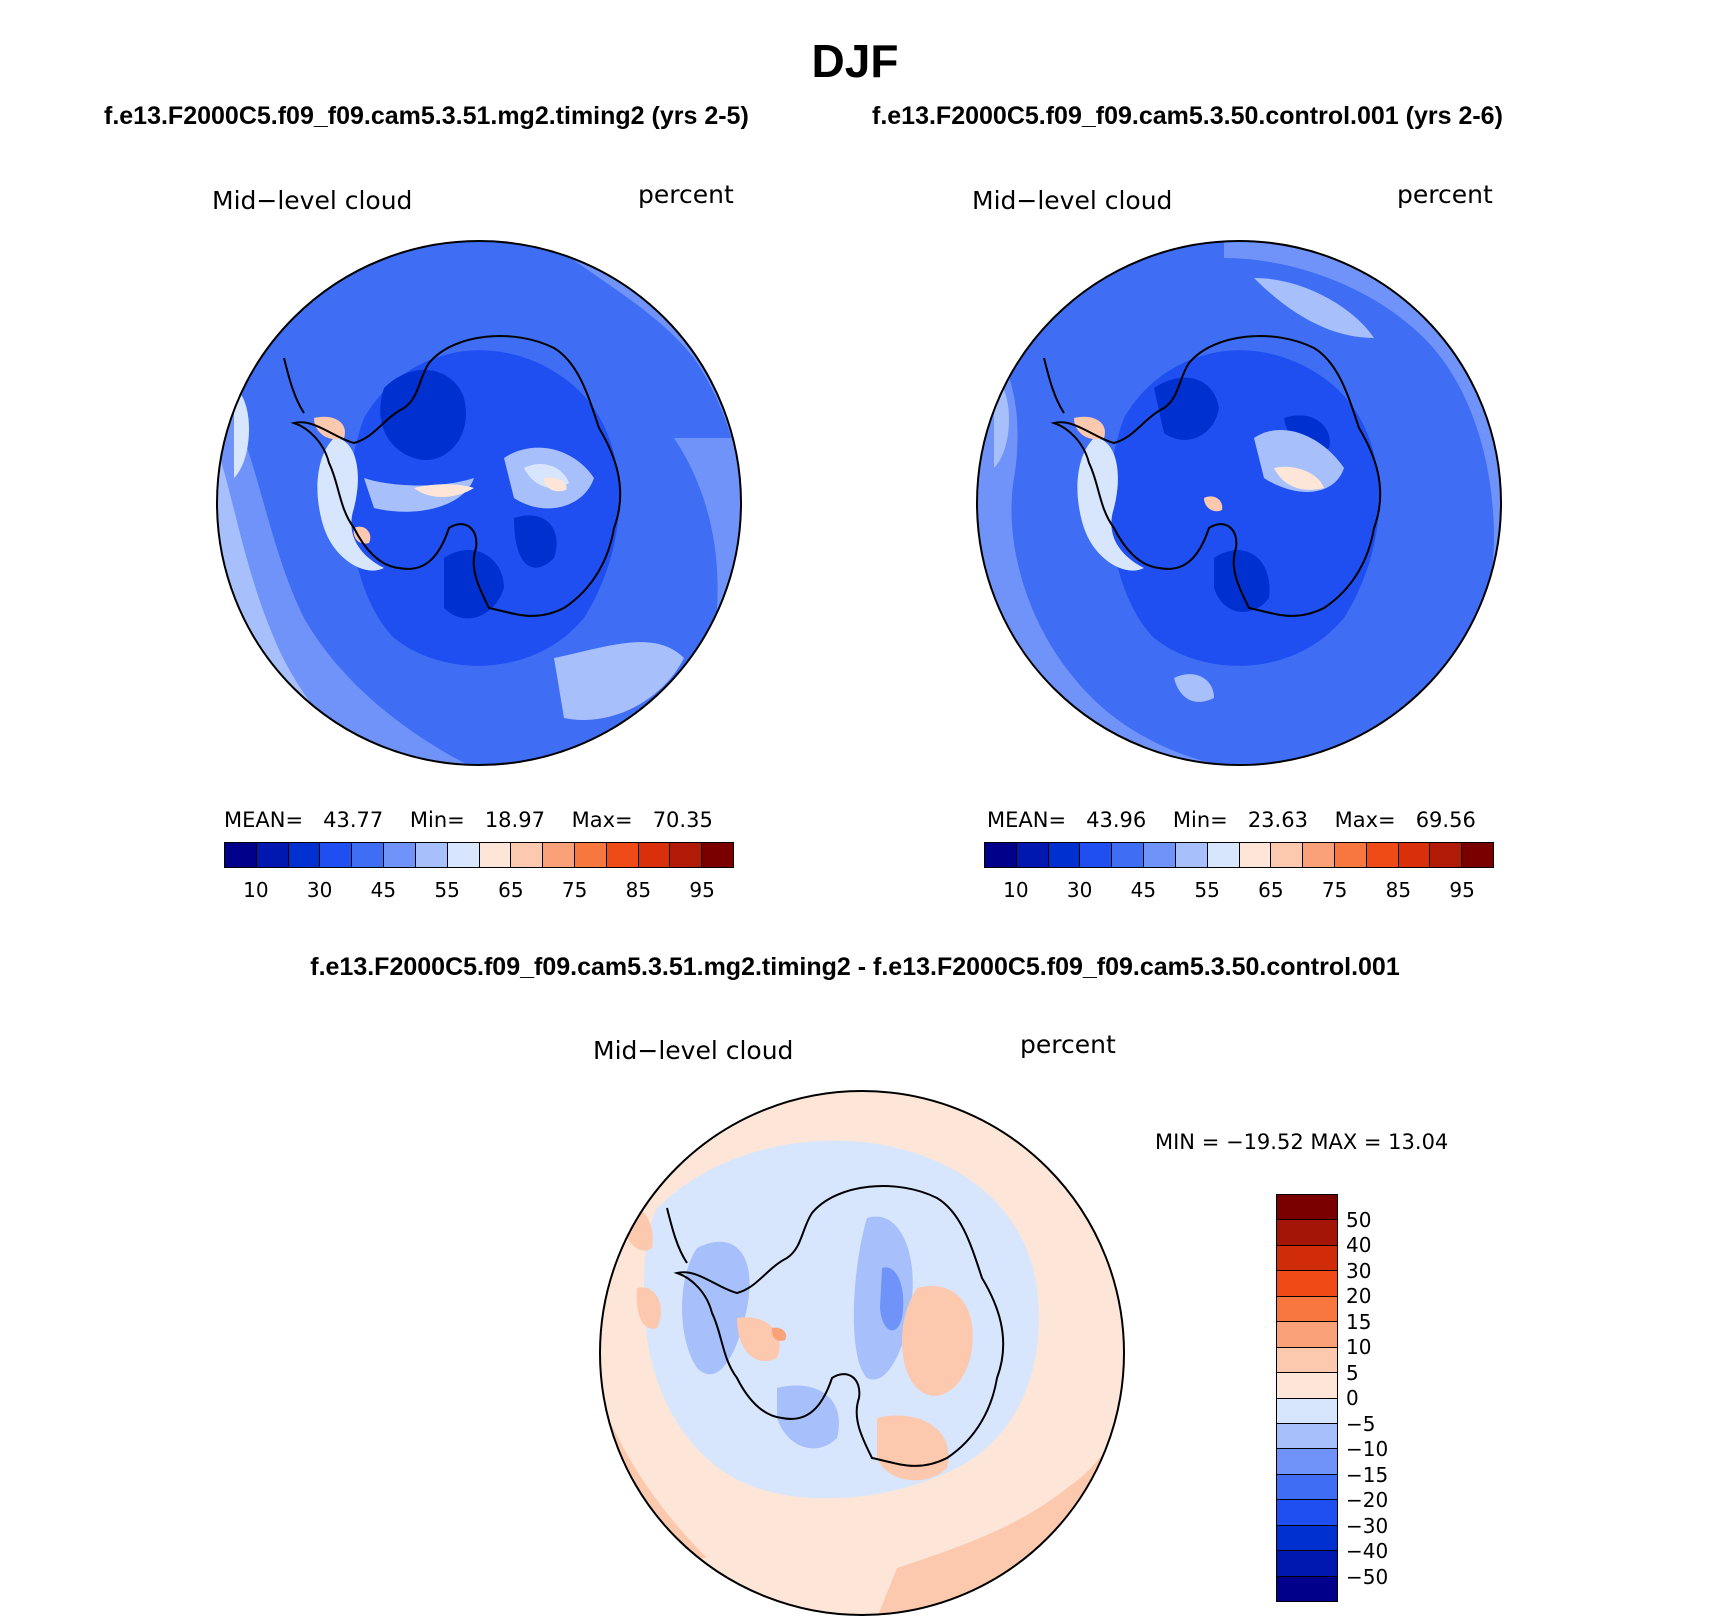 This screenshot has height=1618, width=1710. Describe the element at coordinates (1302, 1142) in the screenshot. I see `panel-3-stats: MIN = −19.52 MAX = 13.04` at that location.